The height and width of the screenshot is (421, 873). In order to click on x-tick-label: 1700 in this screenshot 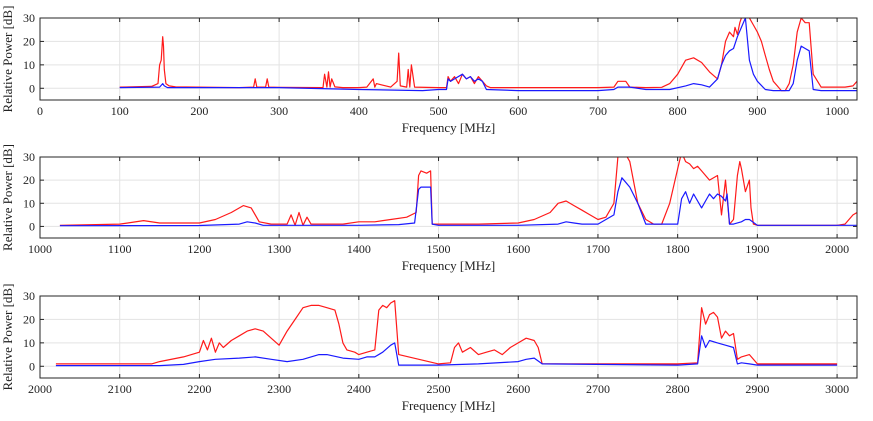, I will do `click(598, 249)`.